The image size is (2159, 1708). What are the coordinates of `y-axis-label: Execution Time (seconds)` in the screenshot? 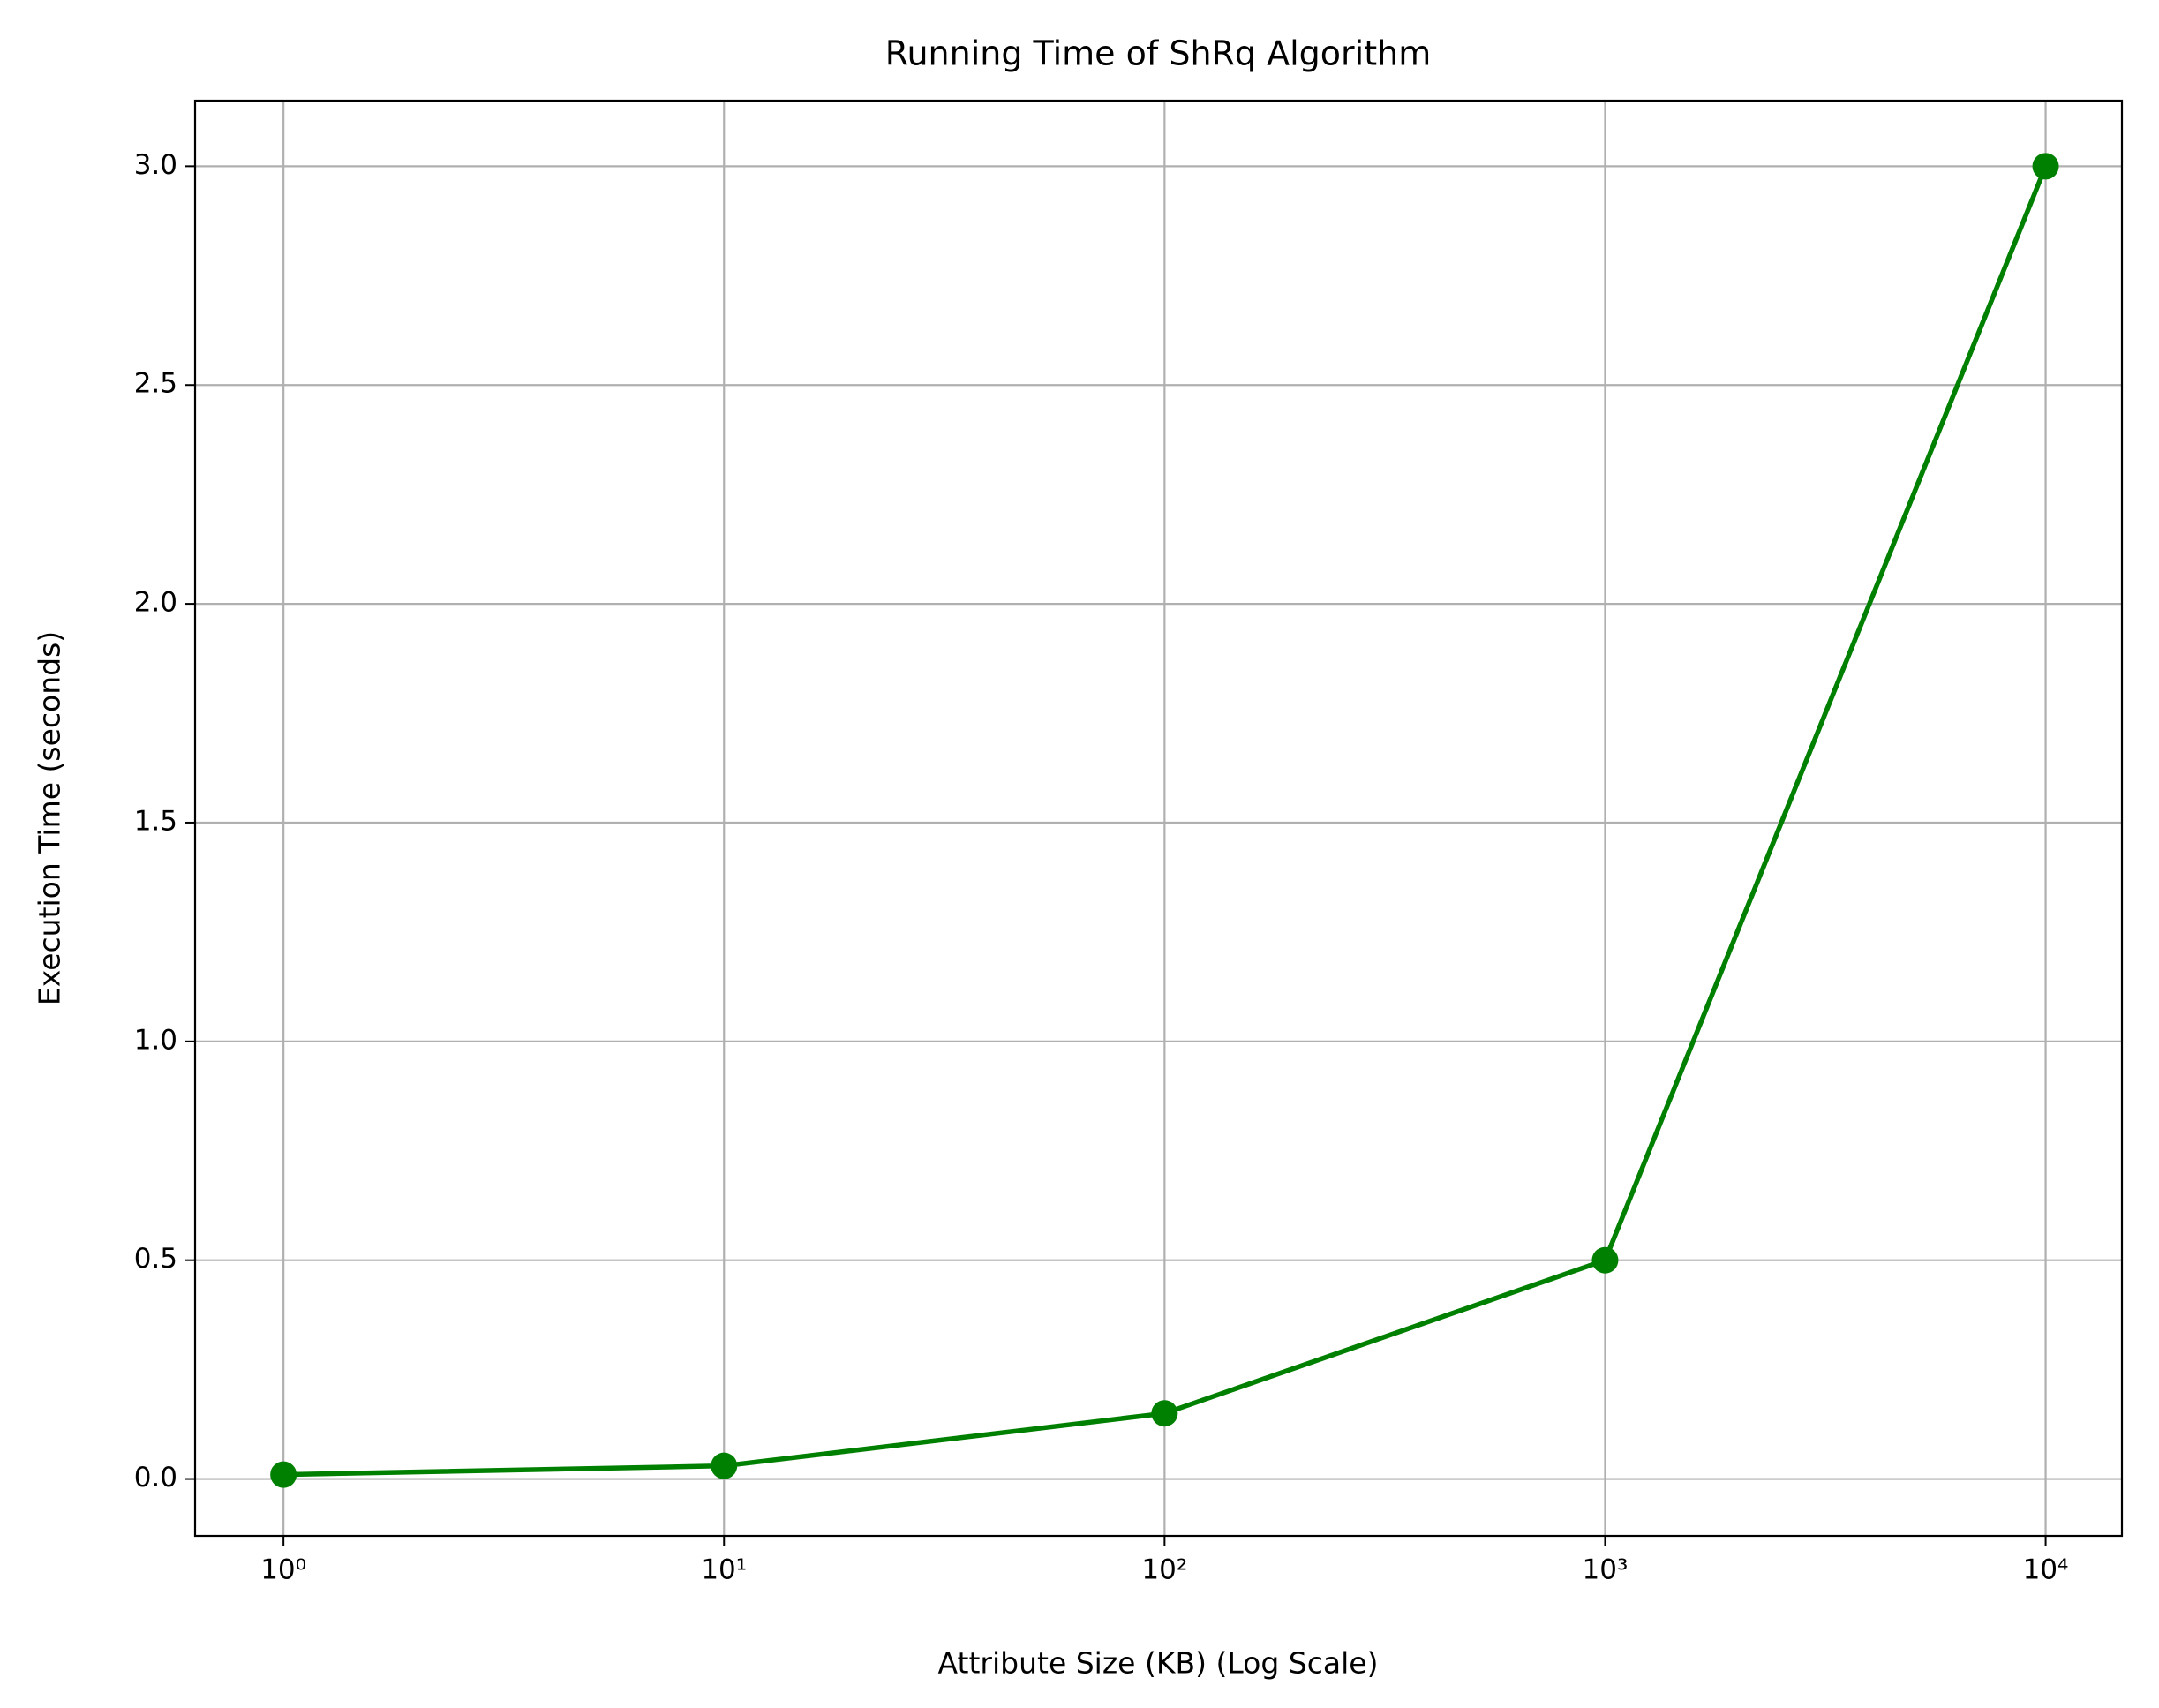 It's located at (50, 818).